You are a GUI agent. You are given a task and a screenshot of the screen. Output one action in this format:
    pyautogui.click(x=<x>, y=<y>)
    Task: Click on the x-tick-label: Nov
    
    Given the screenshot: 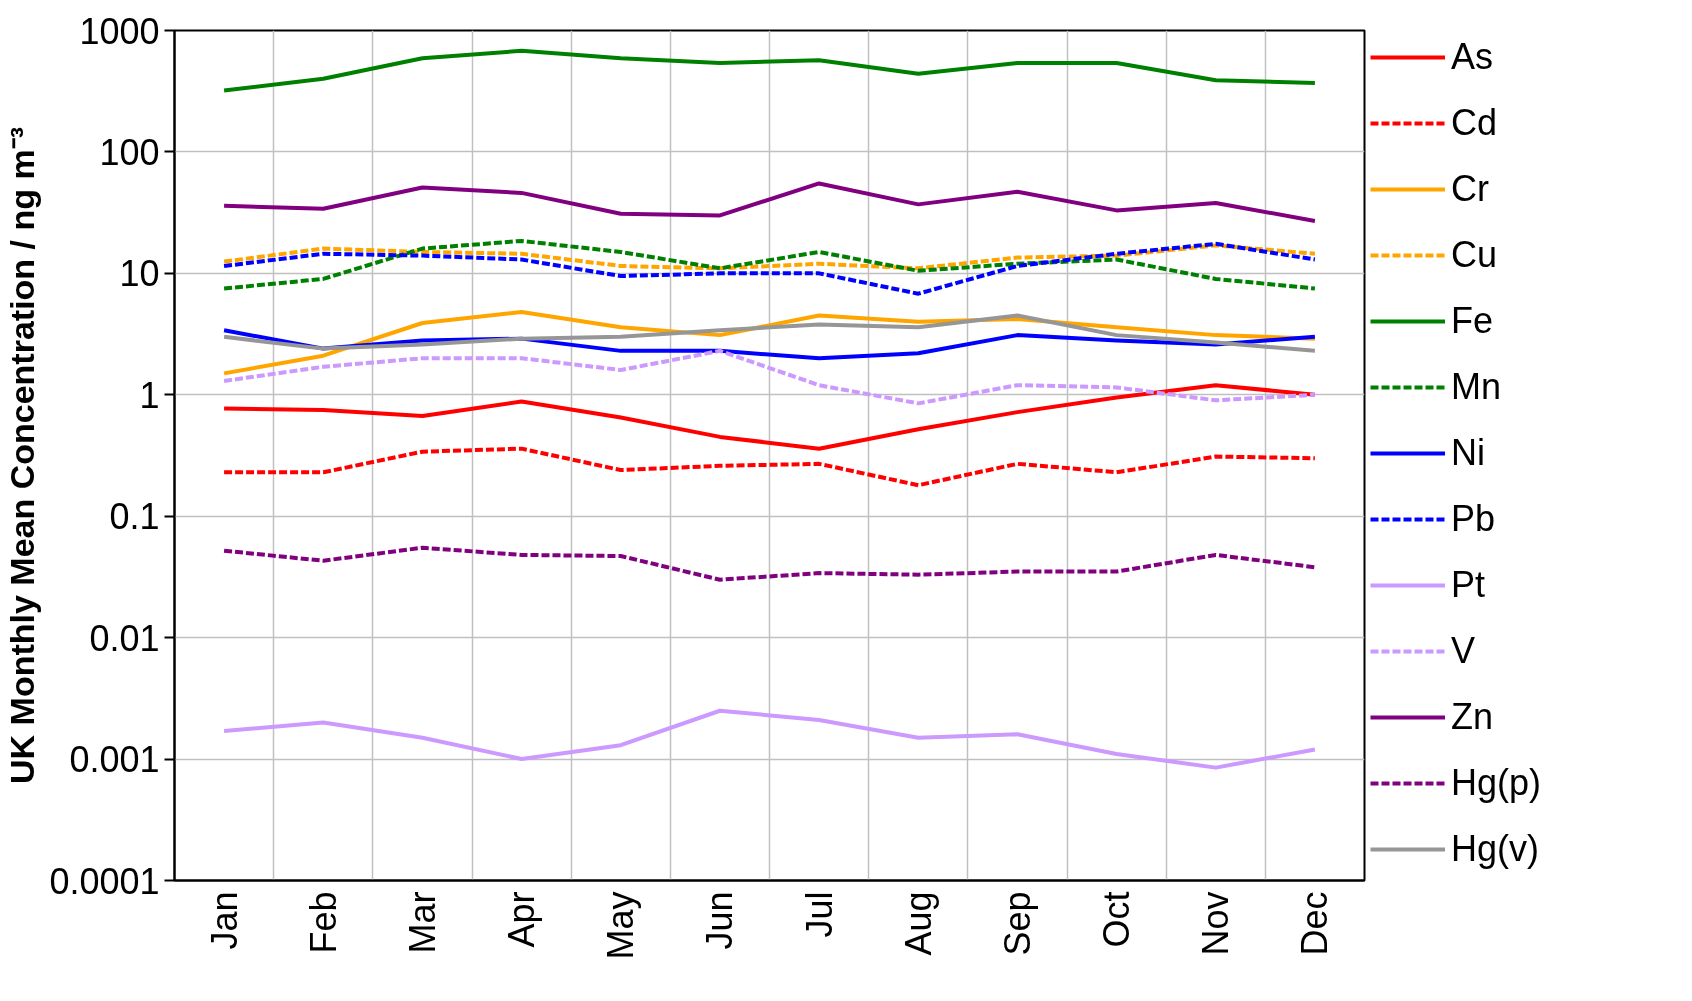 What is the action you would take?
    pyautogui.click(x=1216, y=923)
    